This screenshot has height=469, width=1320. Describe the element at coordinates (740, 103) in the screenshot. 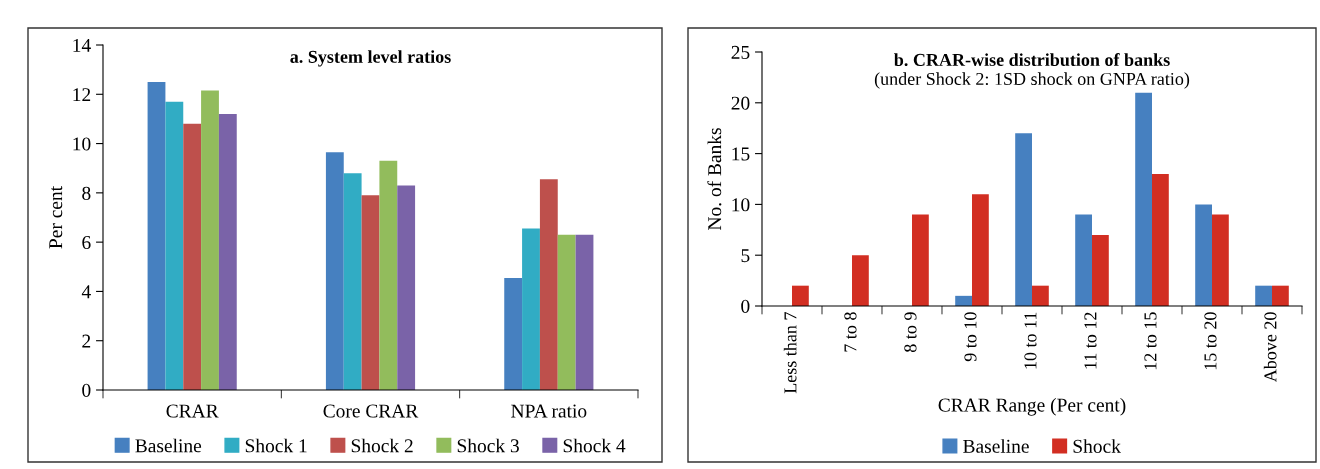

I see `y-tick-label: 20` at that location.